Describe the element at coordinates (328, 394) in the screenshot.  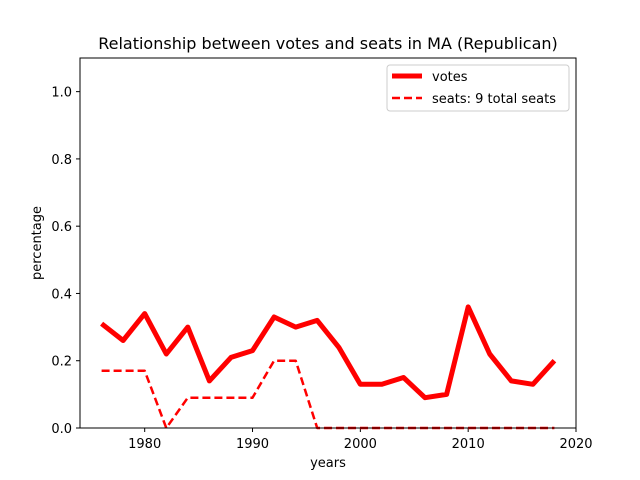
I see `series-line-seats` at that location.